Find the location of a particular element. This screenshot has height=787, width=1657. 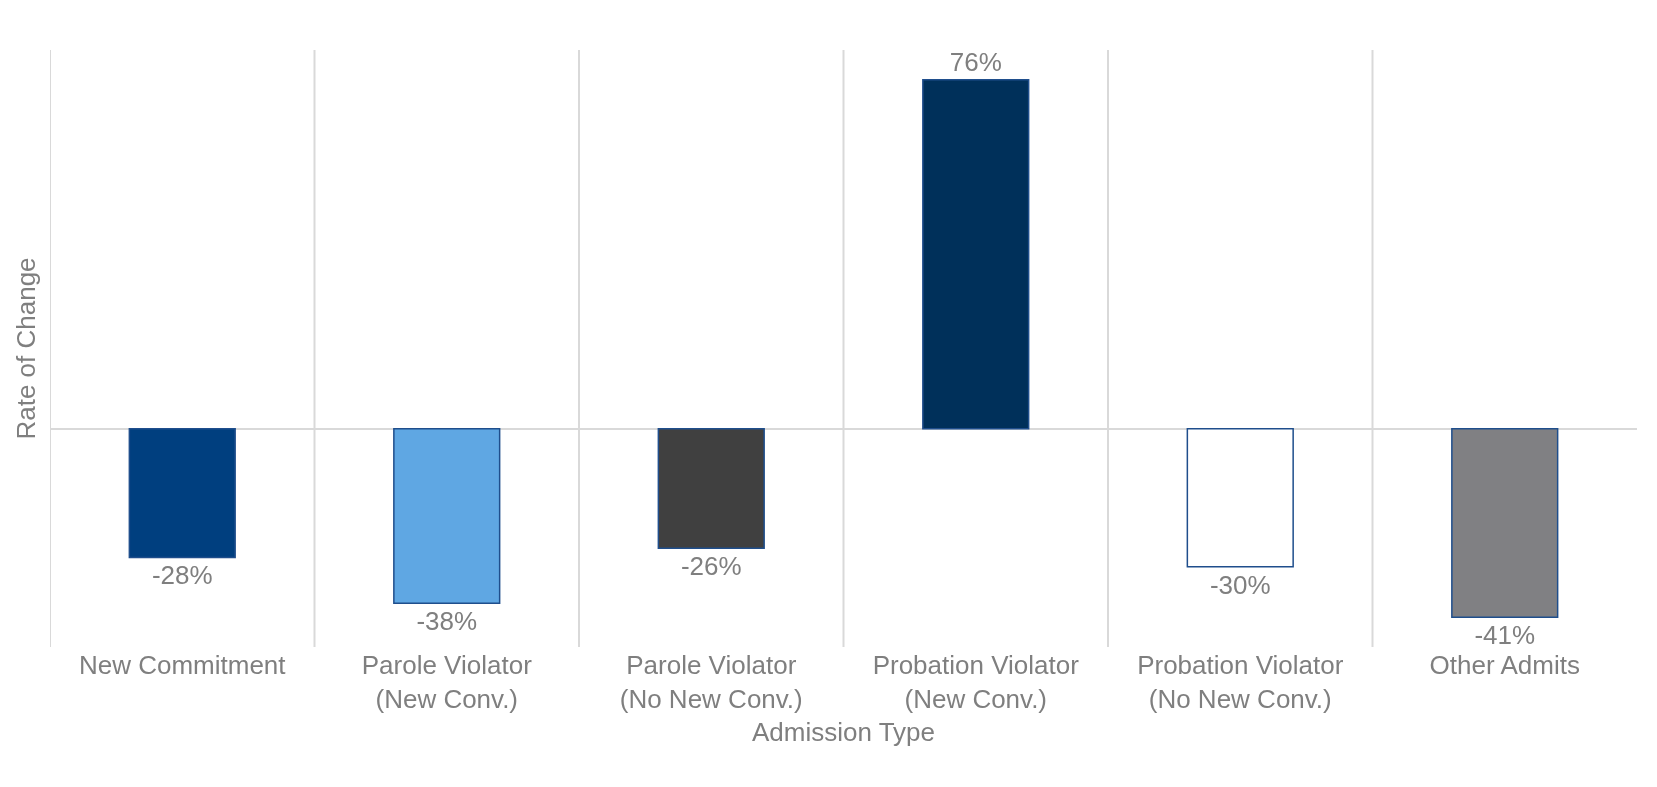

y-axis-title: Rate of Change is located at coordinates (26, 348).